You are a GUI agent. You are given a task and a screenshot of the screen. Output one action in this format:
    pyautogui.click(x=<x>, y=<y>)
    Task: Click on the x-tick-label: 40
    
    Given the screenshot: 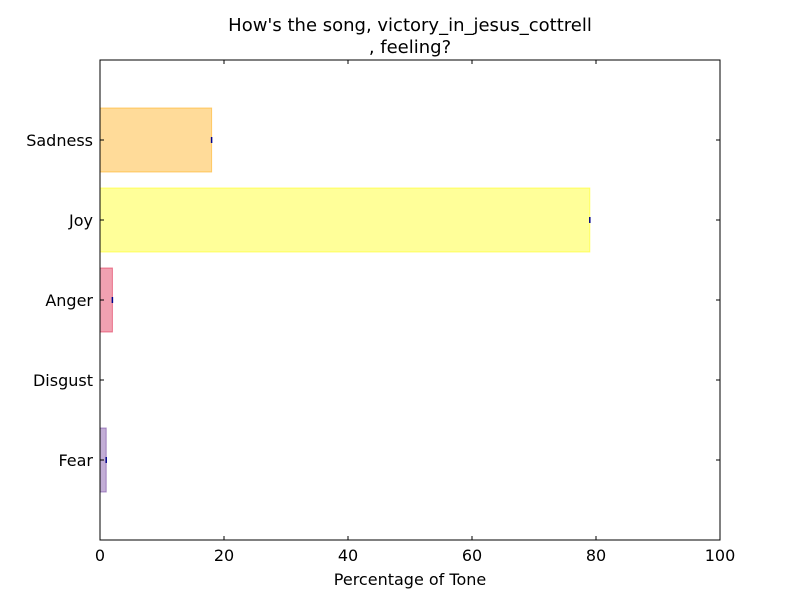 What is the action you would take?
    pyautogui.click(x=348, y=555)
    